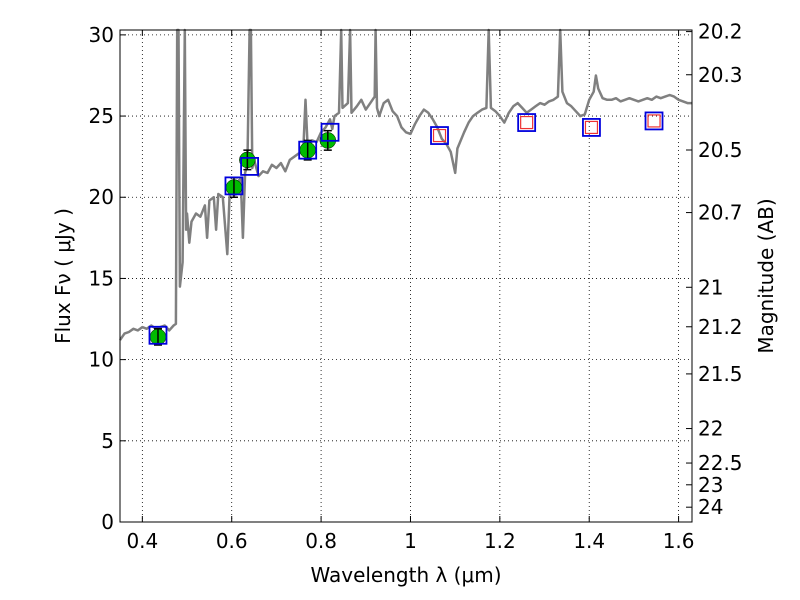 The image size is (800, 600). I want to click on y-tick-label: 30, so click(101, 35).